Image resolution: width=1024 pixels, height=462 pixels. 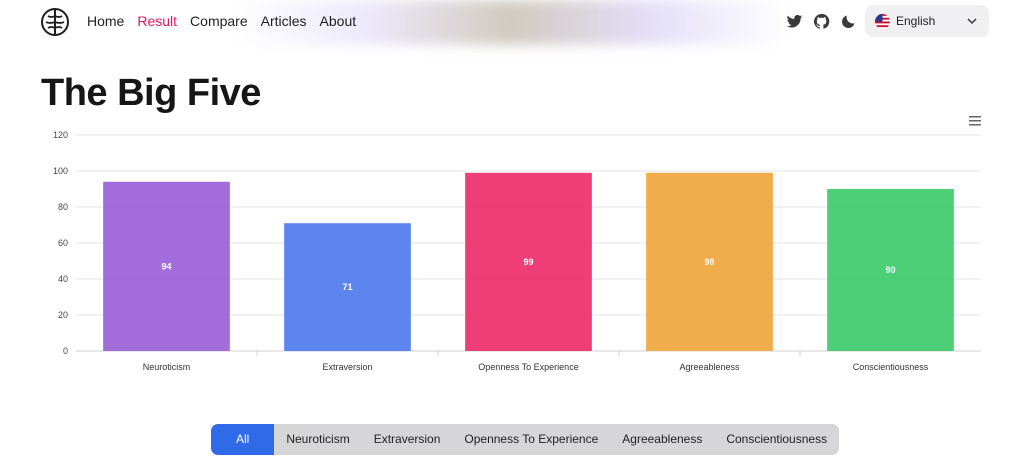 I want to click on language-select: English, so click(x=927, y=21).